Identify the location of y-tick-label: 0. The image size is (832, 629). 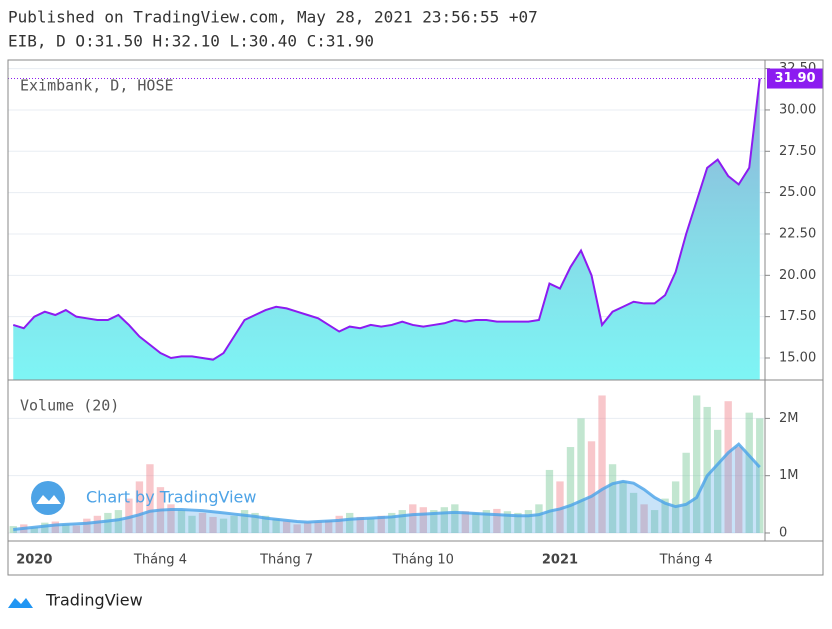
(783, 532).